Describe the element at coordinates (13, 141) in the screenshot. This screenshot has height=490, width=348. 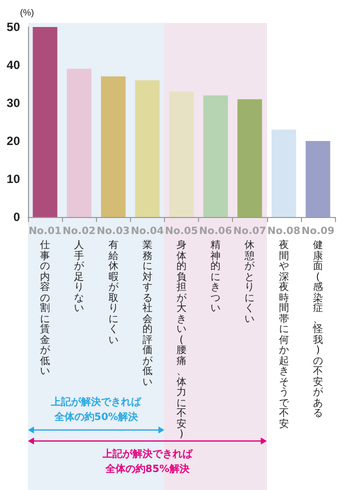
I see `y-tick-label: 20` at that location.